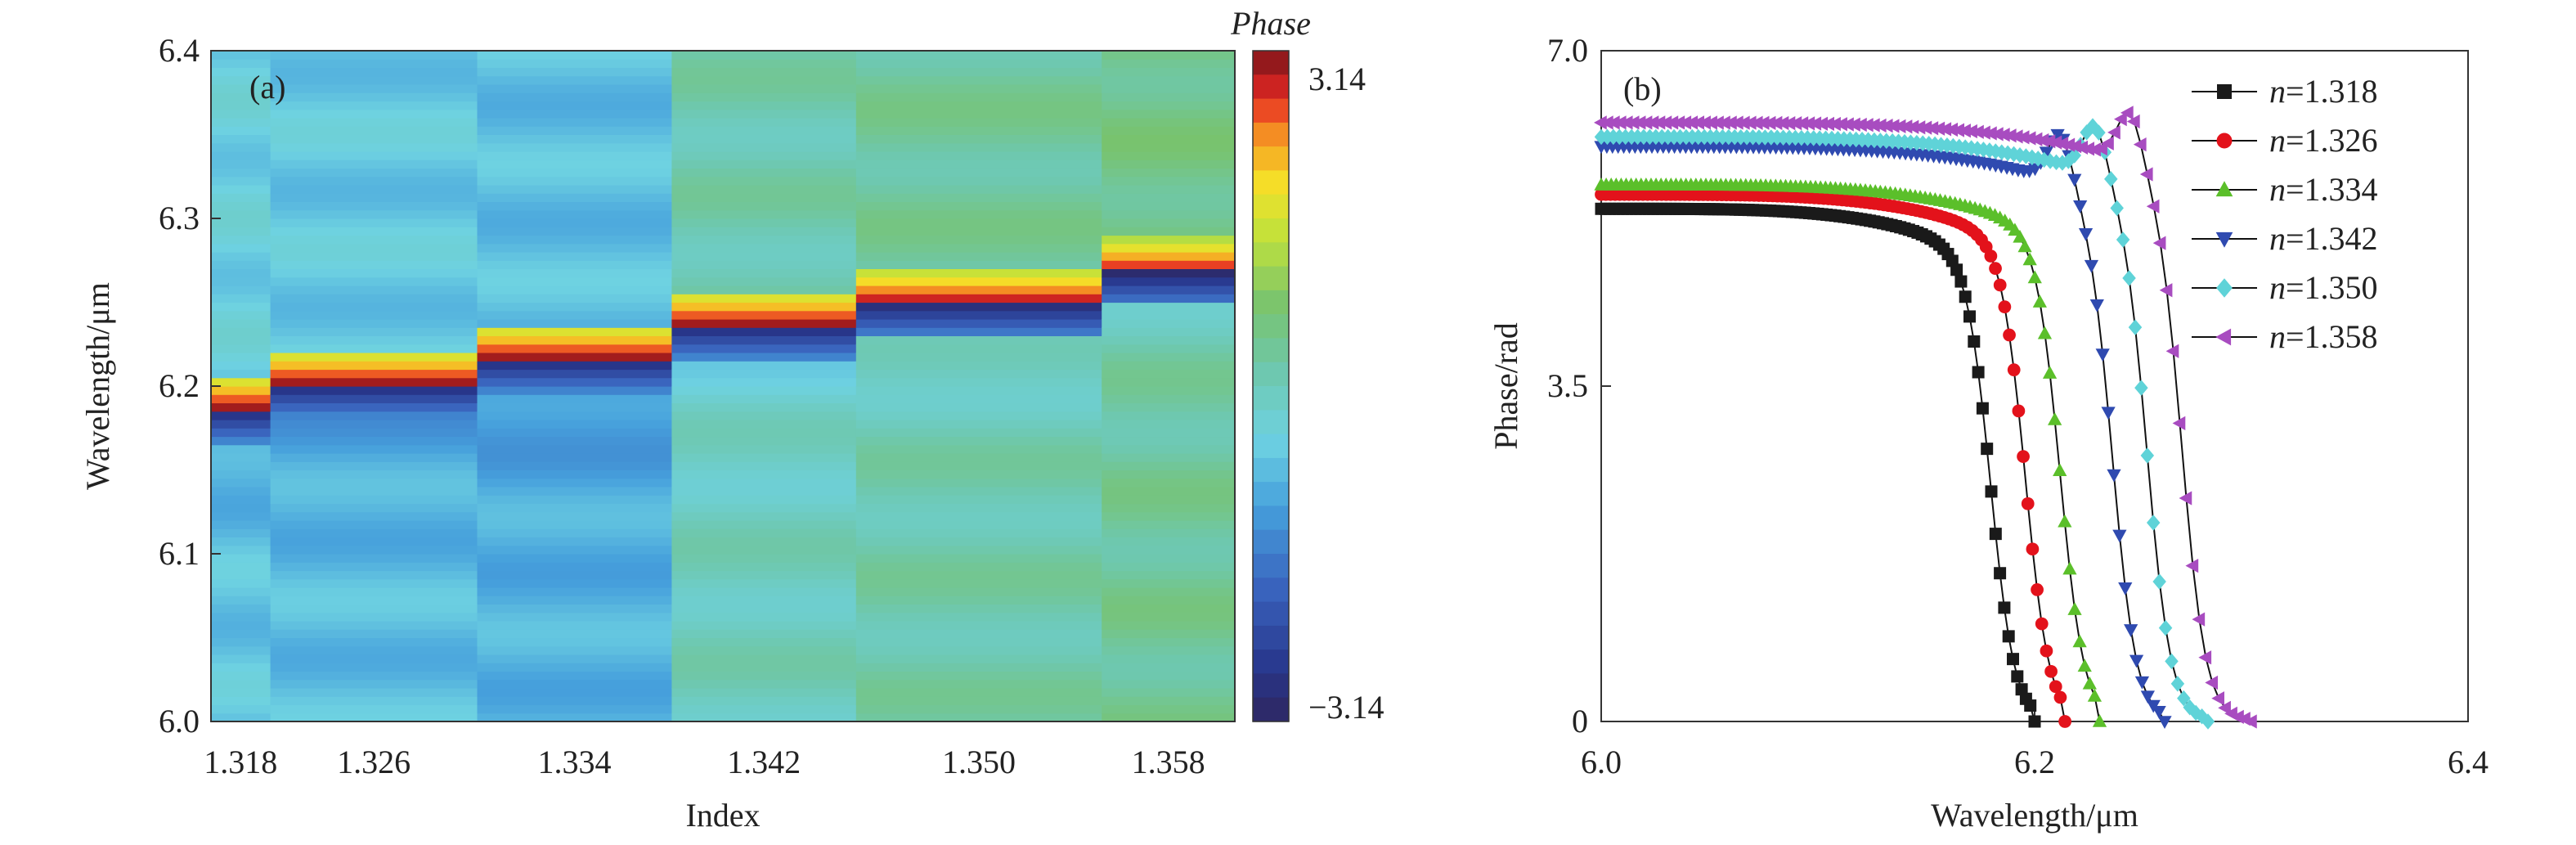  I want to click on line-y-tick-label: 0, so click(1580, 721).